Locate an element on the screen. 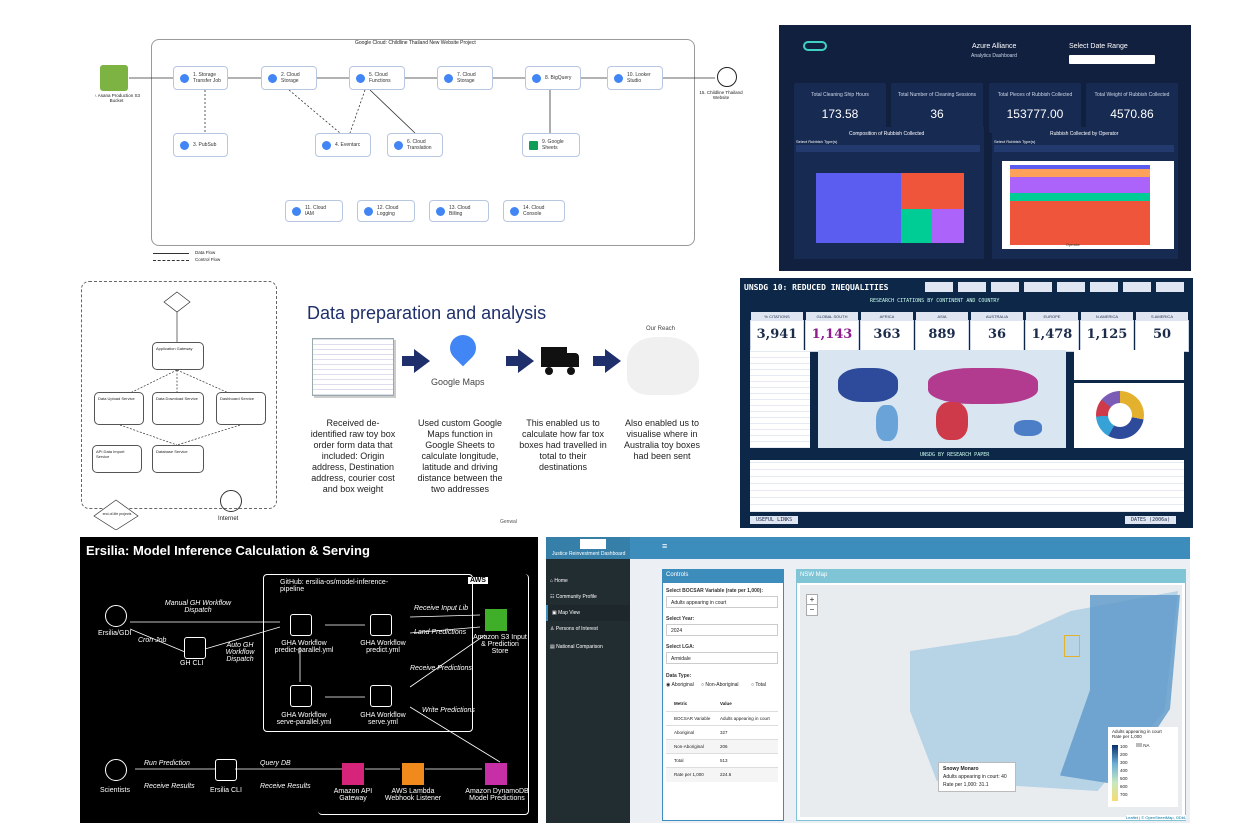 The height and width of the screenshot is (835, 1244). workflow-serve-parallel: GHA Workflow serve-parallel.yml is located at coordinates (304, 719).